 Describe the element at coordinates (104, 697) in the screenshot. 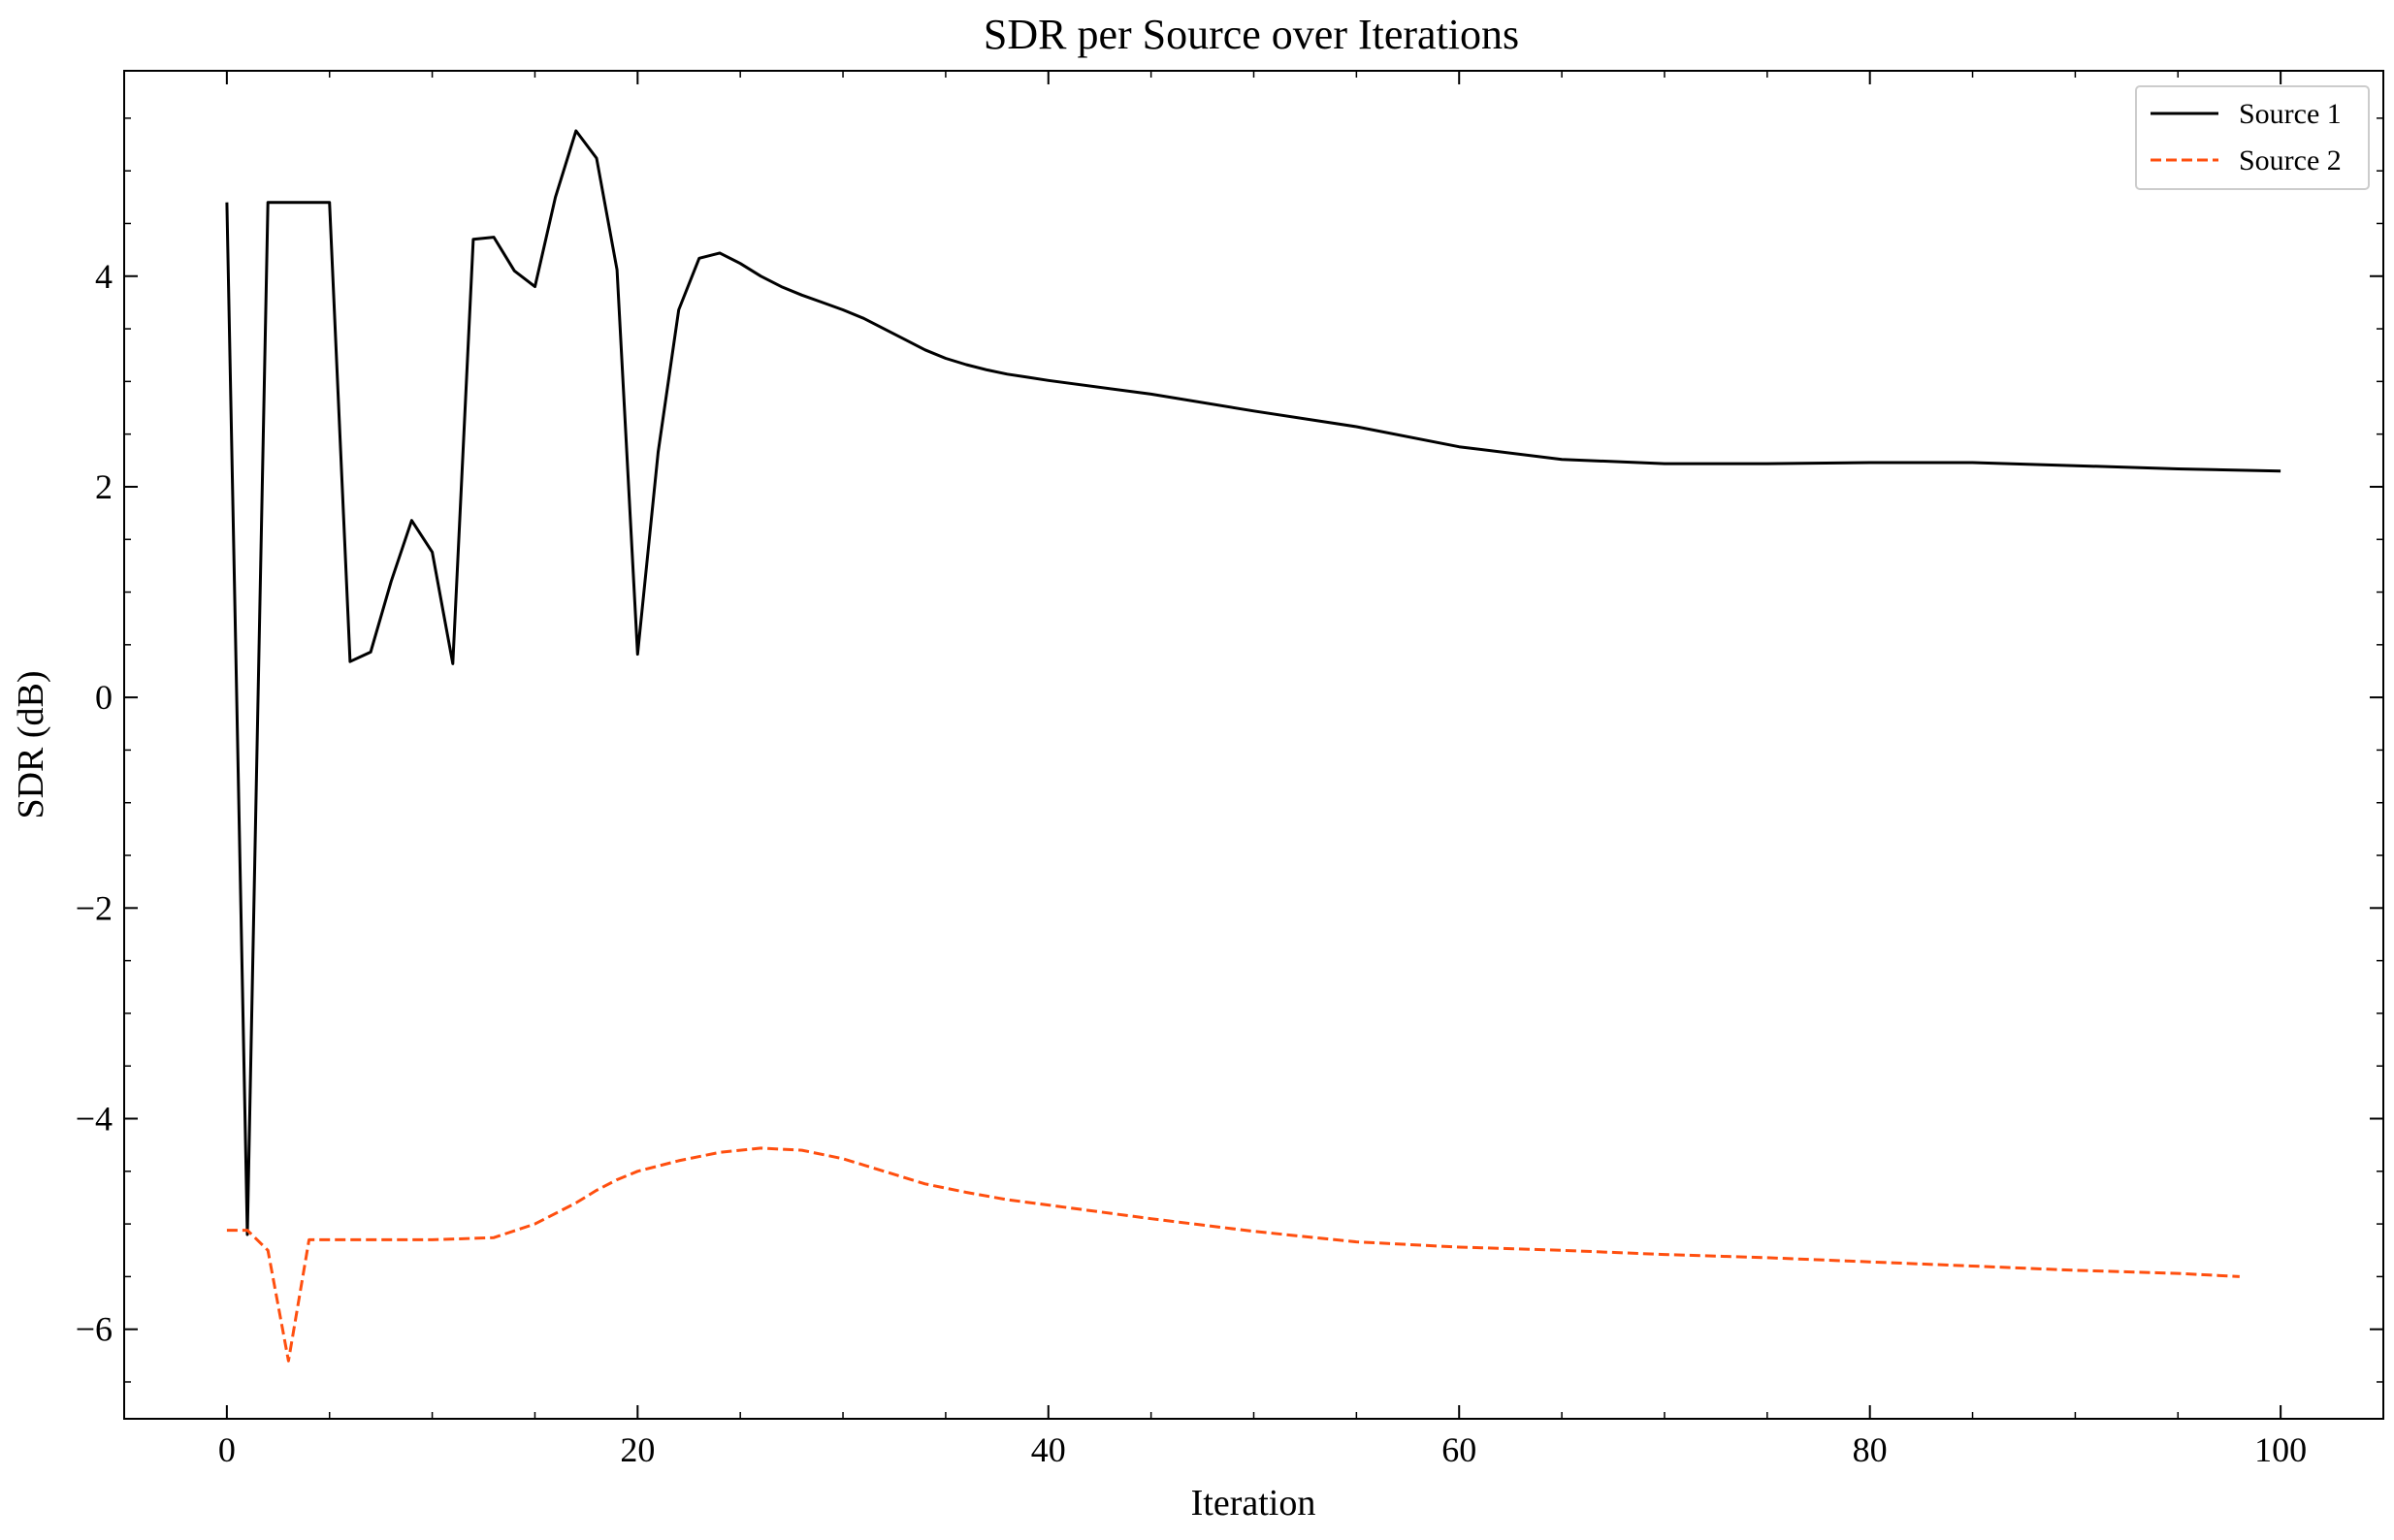

I see `y-tick-label: 0` at that location.